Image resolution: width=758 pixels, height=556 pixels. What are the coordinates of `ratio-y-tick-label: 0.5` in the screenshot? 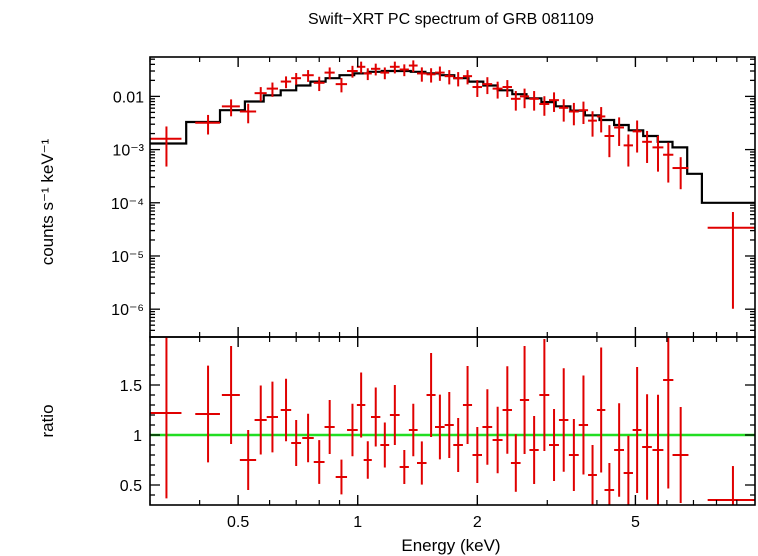 It's located at (131, 486).